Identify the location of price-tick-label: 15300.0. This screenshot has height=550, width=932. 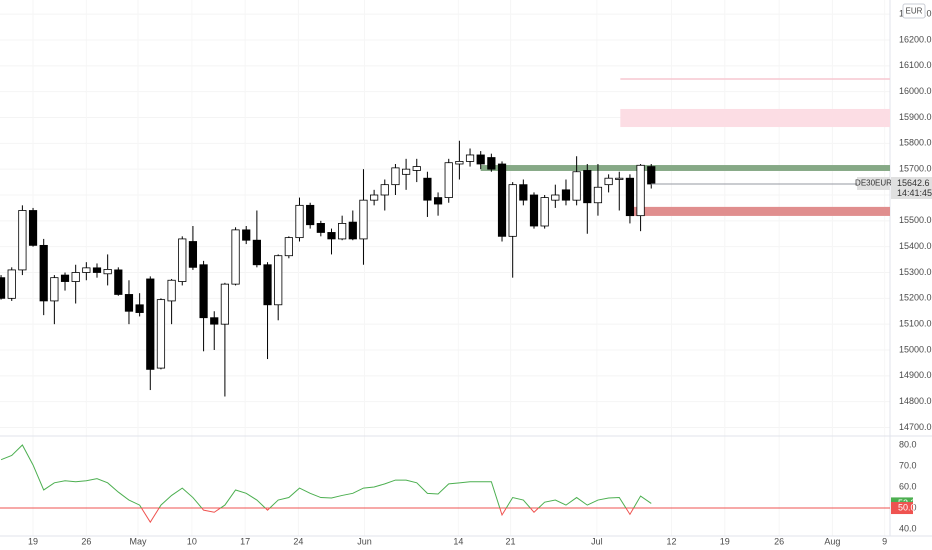
(915, 272).